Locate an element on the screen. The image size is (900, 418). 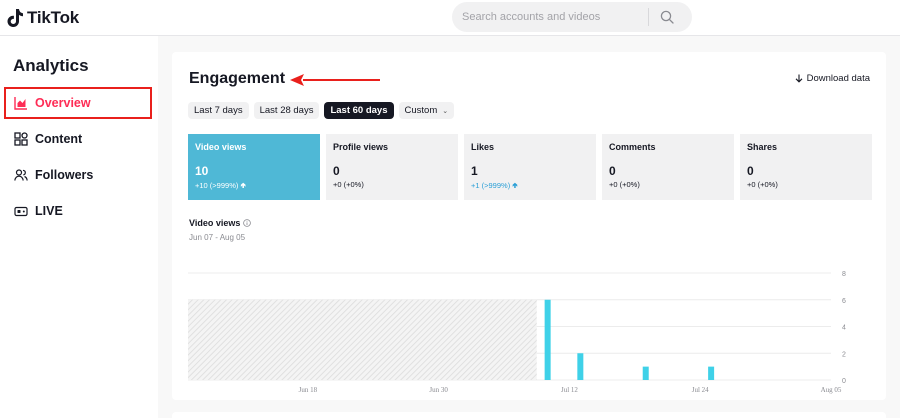
tiktok-logo: TikTok is located at coordinates (42, 18).